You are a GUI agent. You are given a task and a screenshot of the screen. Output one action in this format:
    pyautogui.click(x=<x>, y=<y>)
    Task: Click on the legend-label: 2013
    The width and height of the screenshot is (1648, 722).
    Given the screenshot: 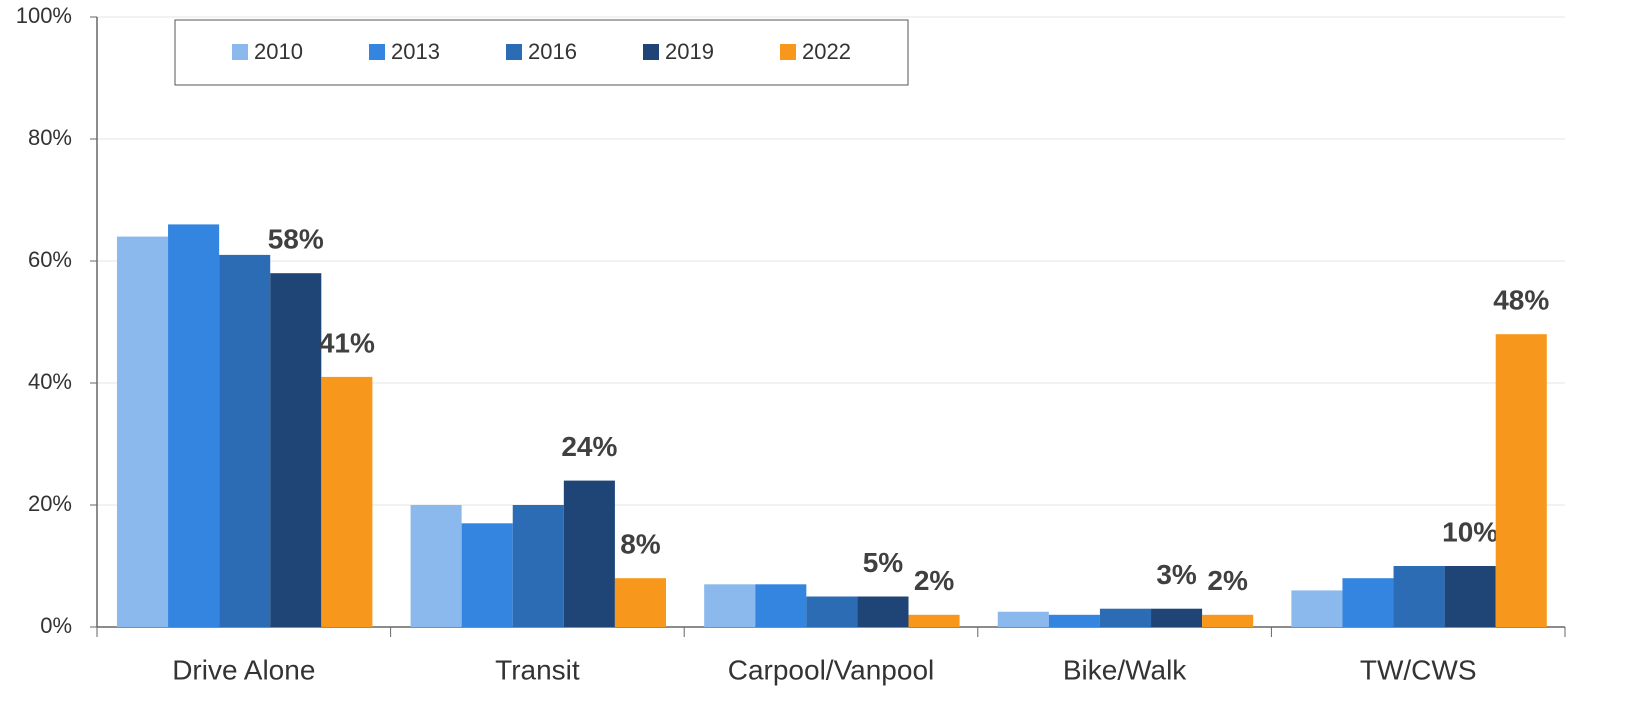 What is the action you would take?
    pyautogui.click(x=415, y=51)
    